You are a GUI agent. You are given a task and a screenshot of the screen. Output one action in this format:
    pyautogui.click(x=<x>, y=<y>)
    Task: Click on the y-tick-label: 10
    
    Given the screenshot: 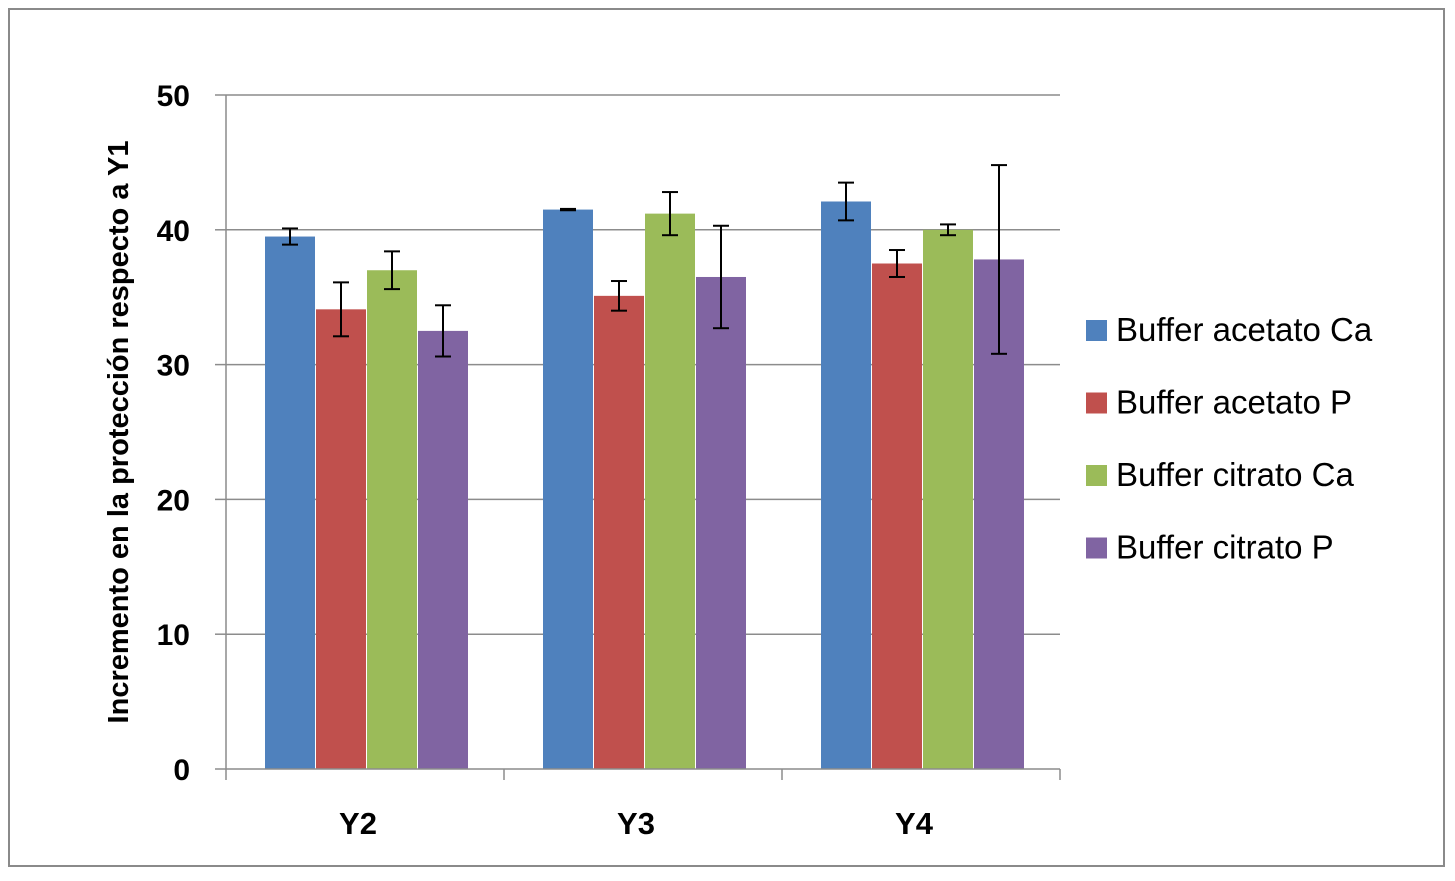 What is the action you would take?
    pyautogui.click(x=173, y=635)
    